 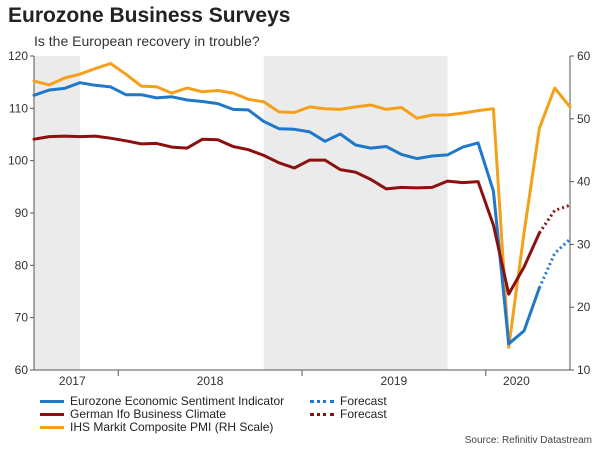 What do you see at coordinates (394, 381) in the screenshot?
I see `x-tick-label-2: 2019` at bounding box center [394, 381].